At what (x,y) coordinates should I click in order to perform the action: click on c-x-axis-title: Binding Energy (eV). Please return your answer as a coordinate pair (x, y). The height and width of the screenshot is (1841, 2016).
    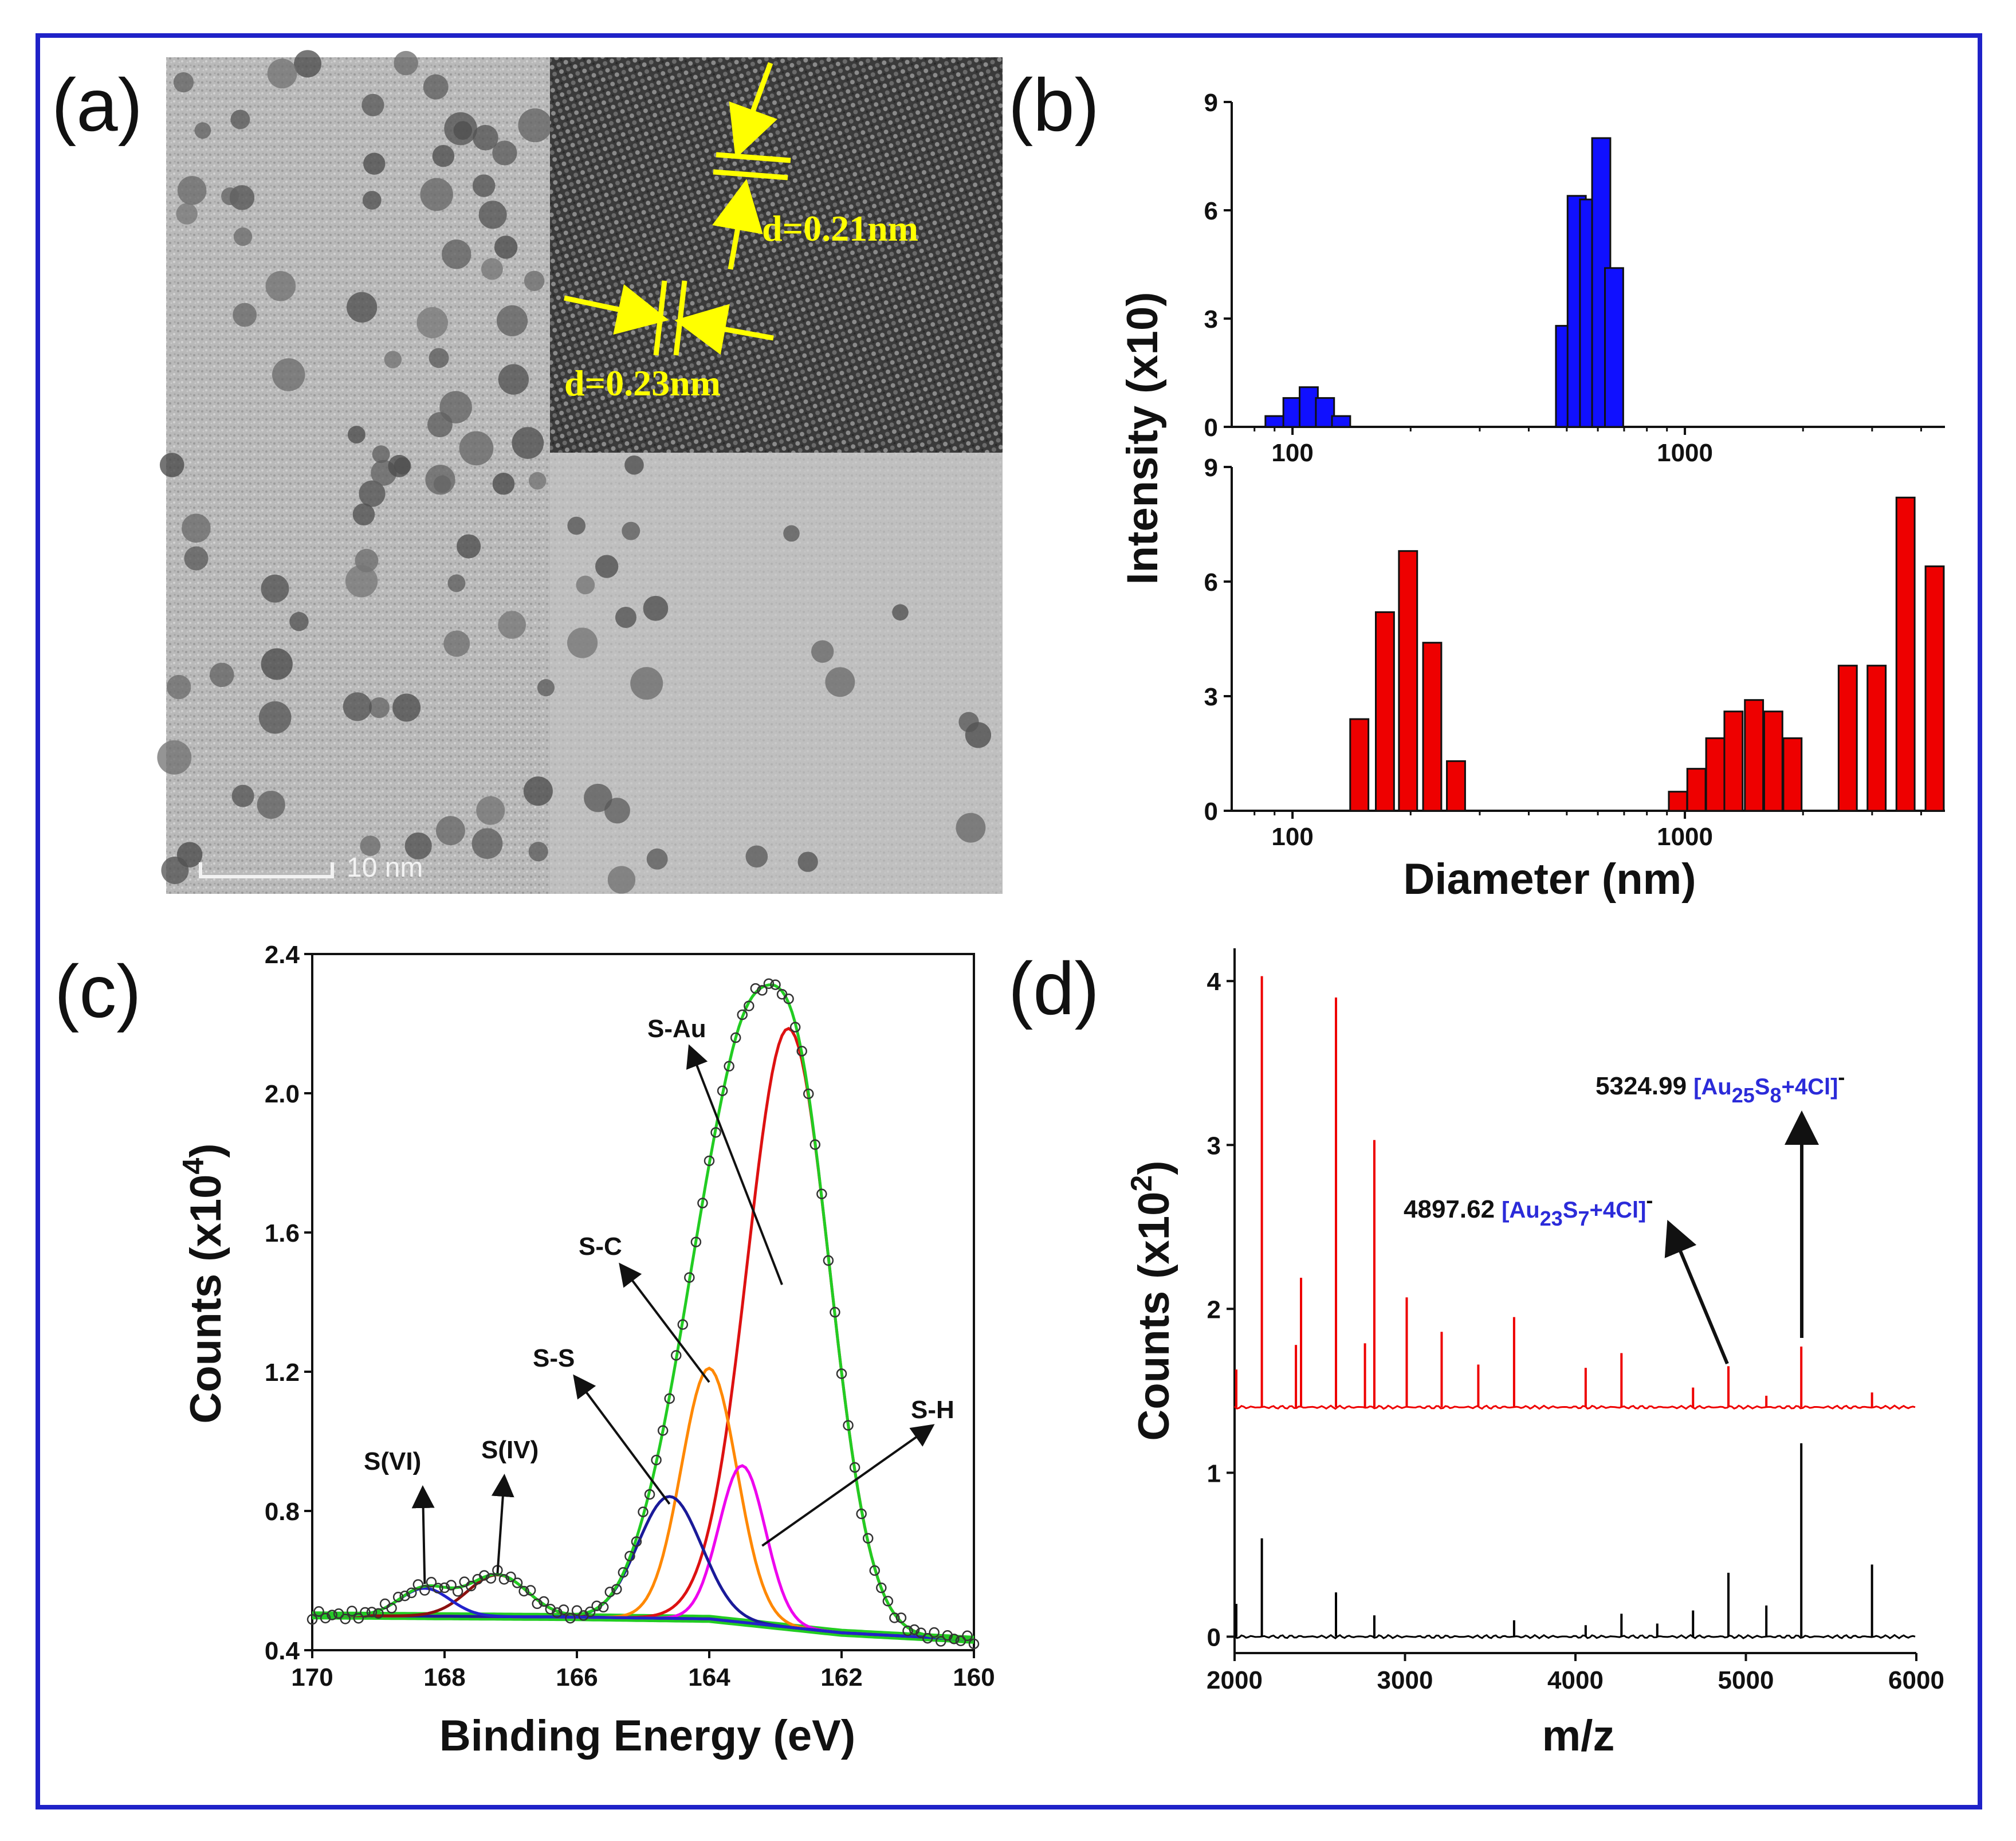
    Looking at the image, I should click on (647, 1736).